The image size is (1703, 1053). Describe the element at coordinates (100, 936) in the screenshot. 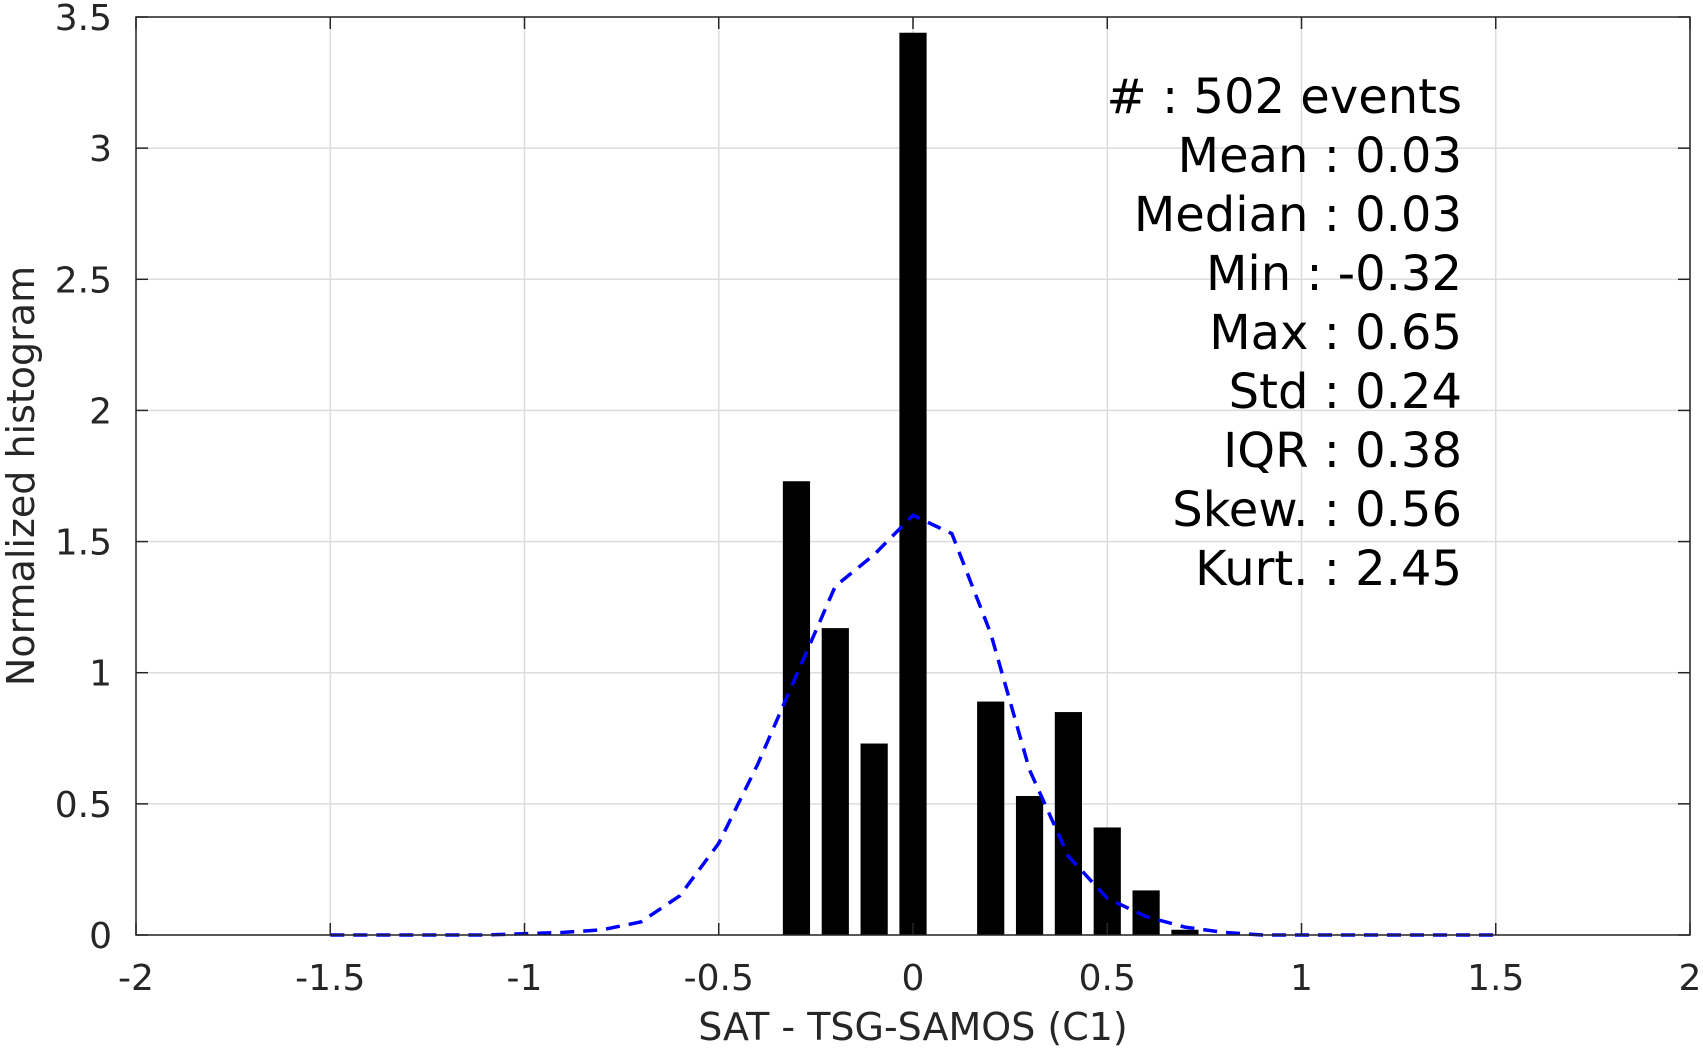

I see `y-tick-label: 0` at that location.